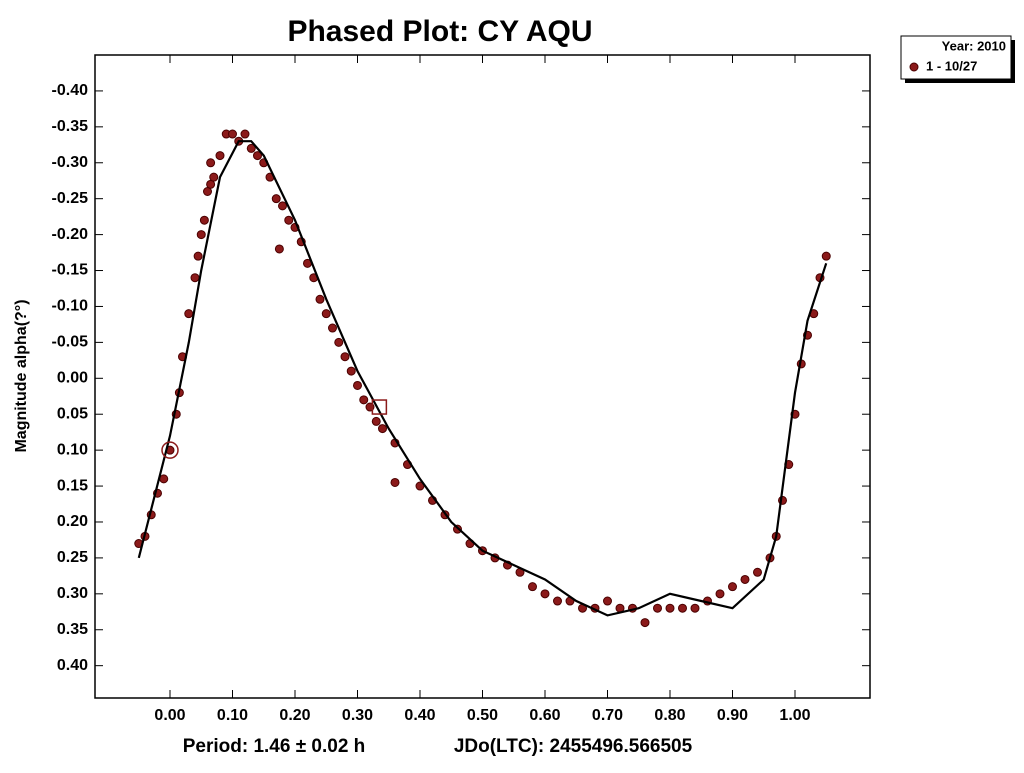 Image resolution: width=1024 pixels, height=773 pixels. What do you see at coordinates (169, 715) in the screenshot?
I see `x-tick-label: 0.00` at bounding box center [169, 715].